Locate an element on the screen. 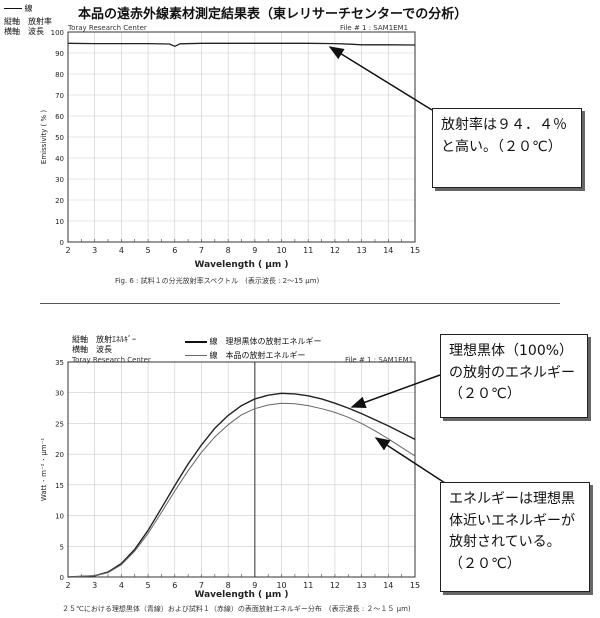 Image resolution: width=600 pixels, height=618 pixels. legend-label-blackbody: 線 理想黒体の放射エネルギー is located at coordinates (265, 341).